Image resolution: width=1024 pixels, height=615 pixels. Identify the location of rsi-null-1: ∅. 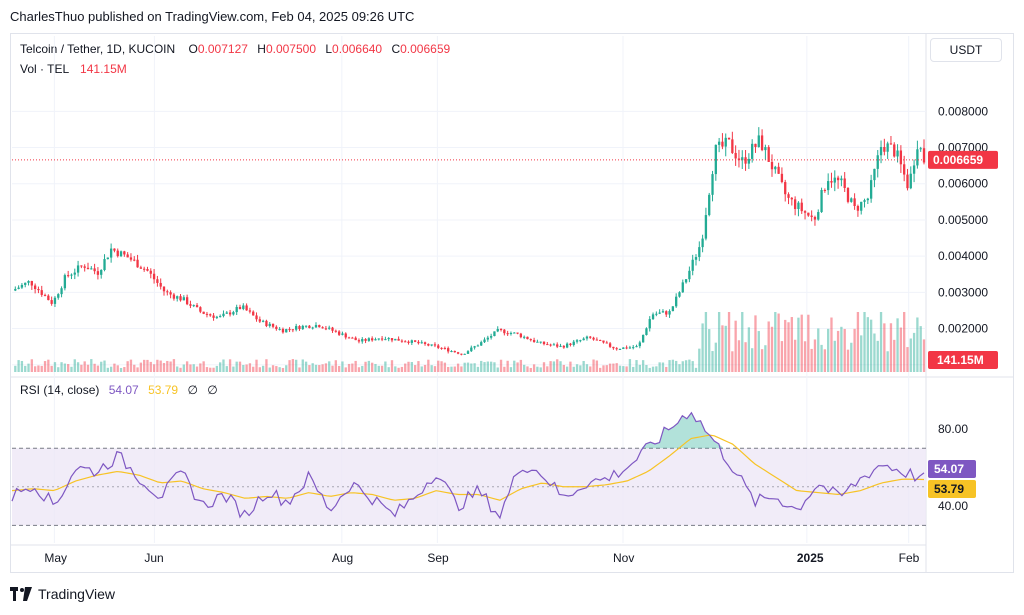
(192, 390).